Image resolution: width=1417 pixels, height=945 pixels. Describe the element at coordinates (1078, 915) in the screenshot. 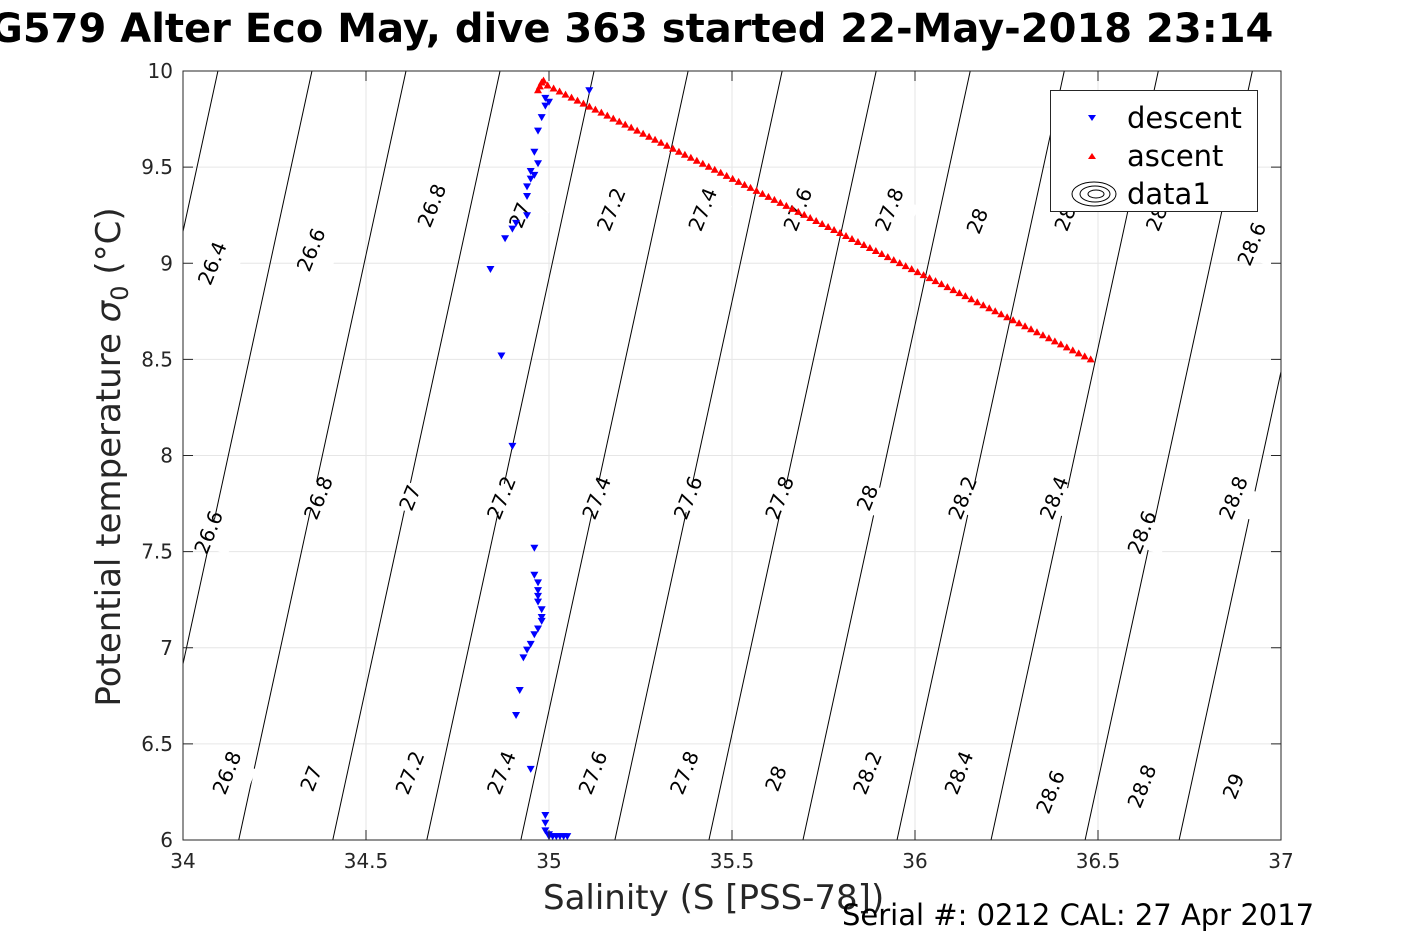

I see `serial-calibration-footer: Serial #: 0212 CAL: 27 Apr 2017` at that location.